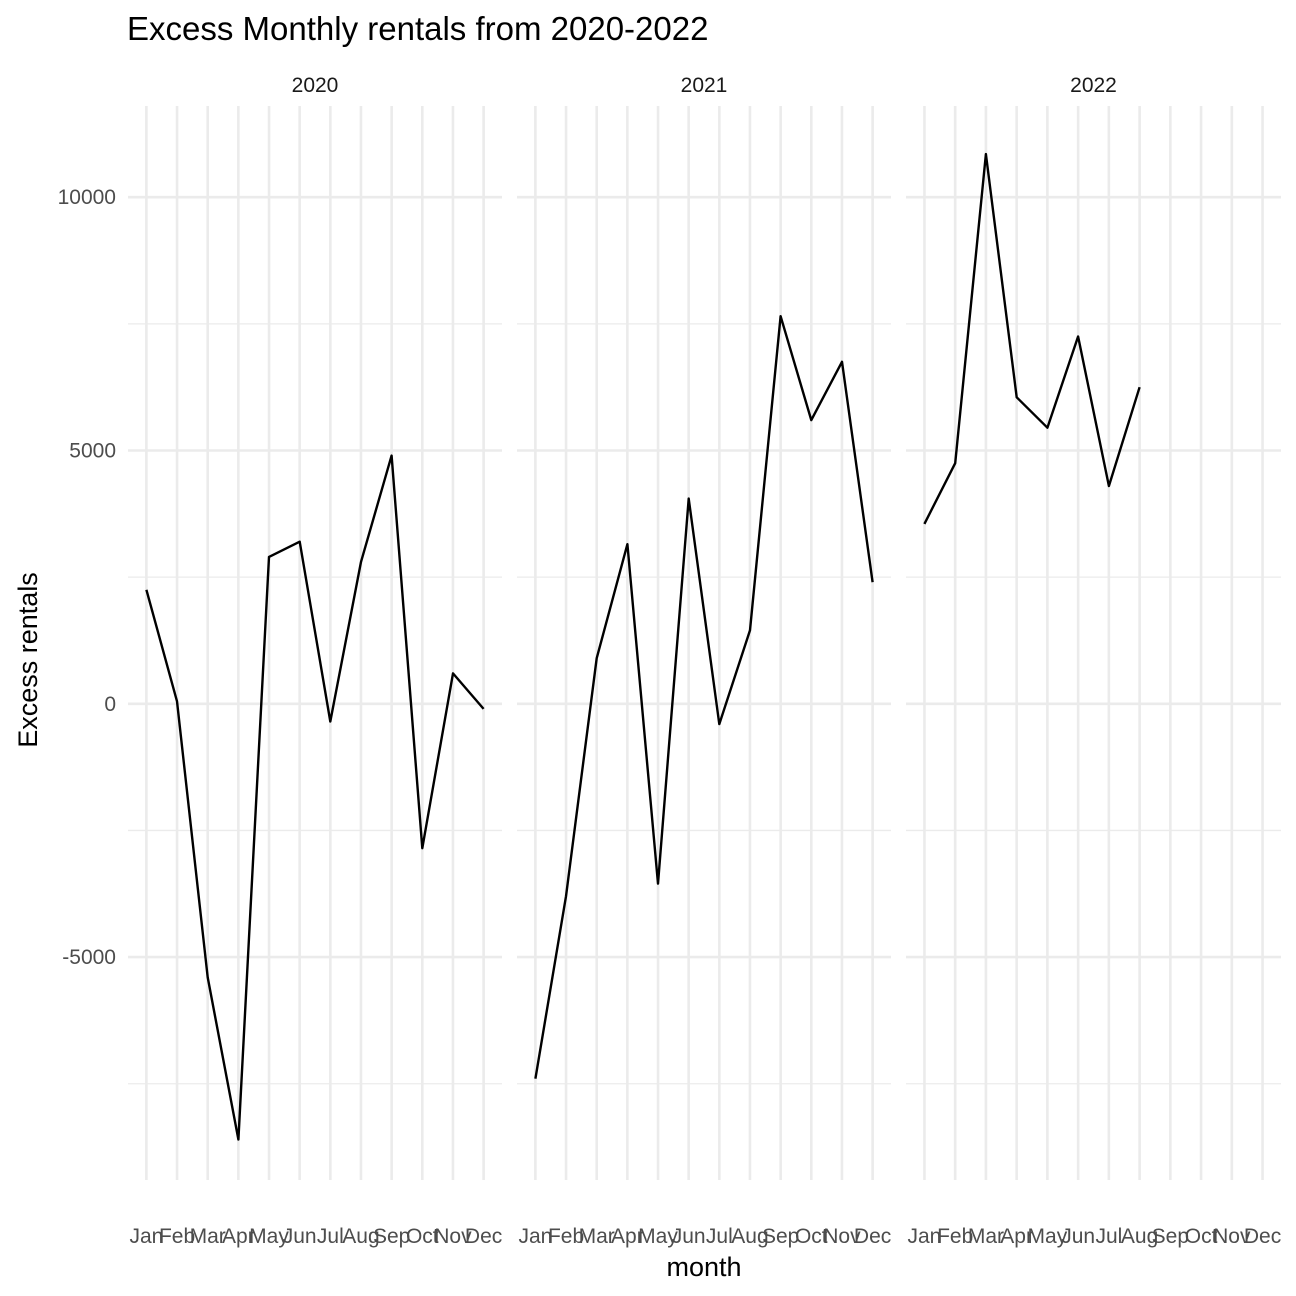 The width and height of the screenshot is (1296, 1296). I want to click on y-tick-label: -5000, so click(89, 957).